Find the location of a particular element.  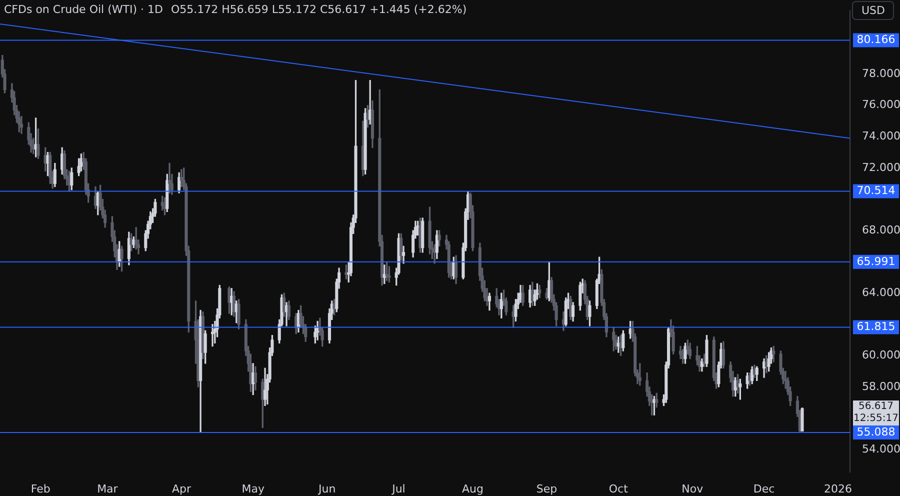

y-tick-label: 78.000 is located at coordinates (881, 73).